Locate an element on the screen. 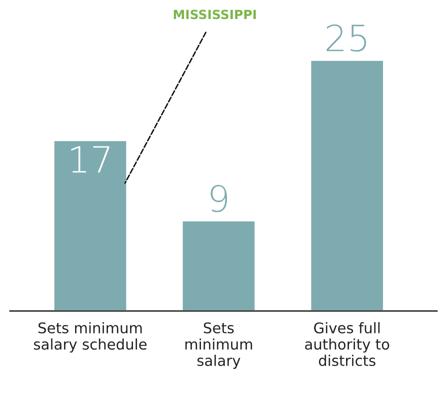 This screenshot has width=442, height=402. x-tick-label: Gives full authority to districts is located at coordinates (347, 344).